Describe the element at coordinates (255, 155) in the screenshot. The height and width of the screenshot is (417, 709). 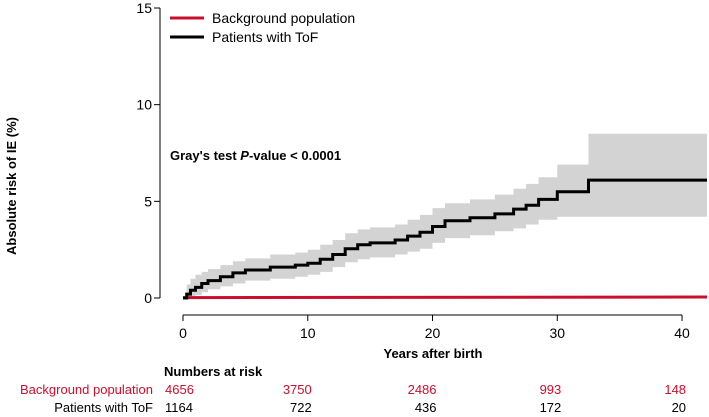
I see `grays-test-annotation: Gray's test P-value < 0.0001` at that location.